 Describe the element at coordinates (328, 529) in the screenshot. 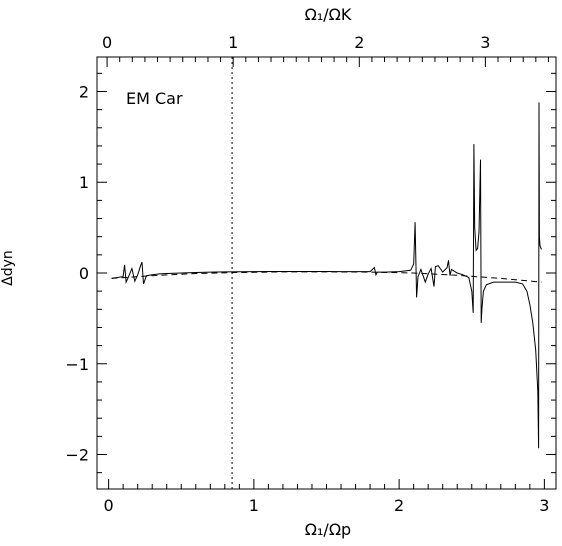

I see `x-axis-label-bottom: Ω₁/Ωp` at that location.